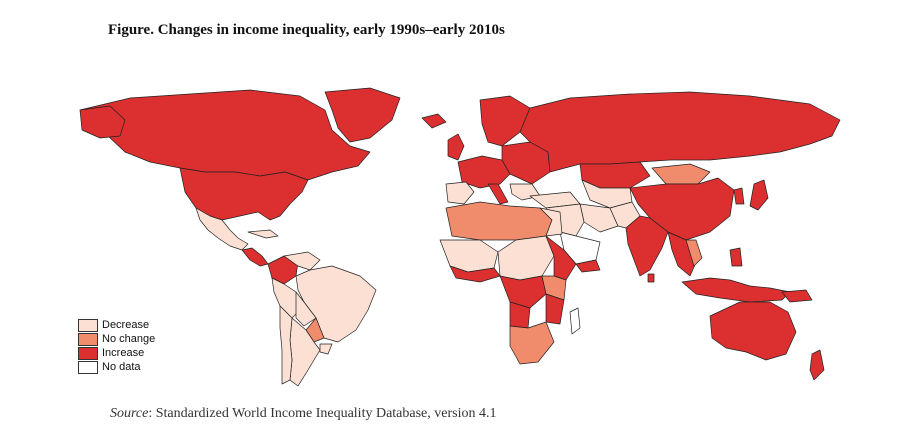 The height and width of the screenshot is (439, 900). I want to click on region-central-america, so click(255, 257).